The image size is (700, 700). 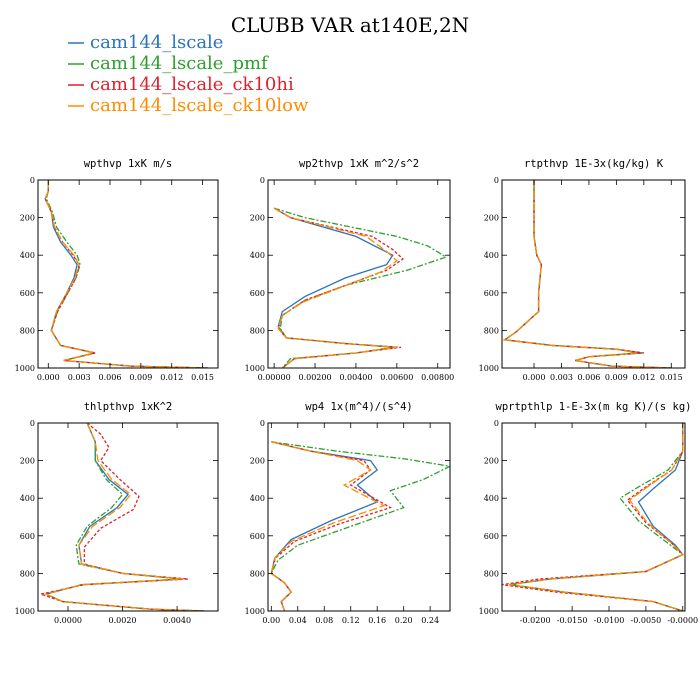 I want to click on x-tick-label: -0.0150, so click(x=572, y=620).